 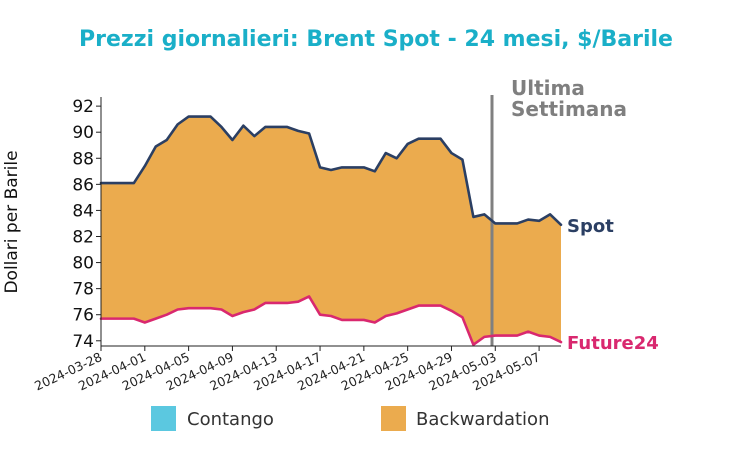 What do you see at coordinates (163, 418) in the screenshot?
I see `legend-swatch-contango` at bounding box center [163, 418].